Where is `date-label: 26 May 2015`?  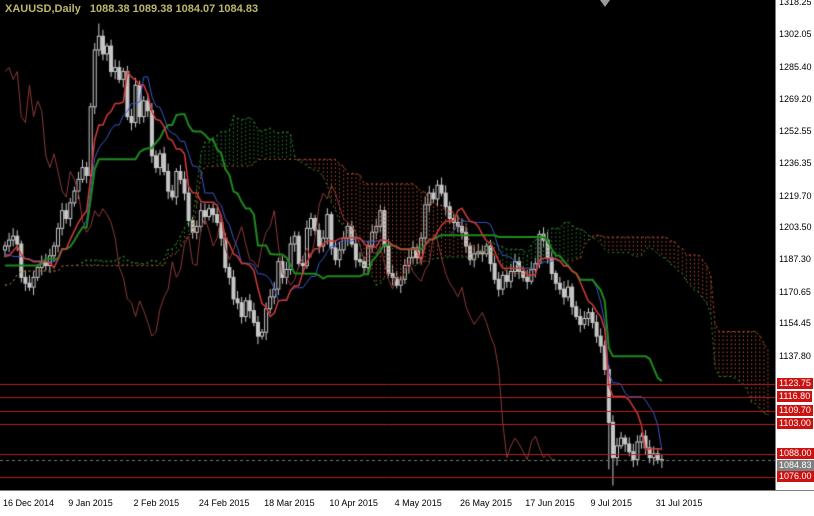 date-label: 26 May 2015 is located at coordinates (485, 503).